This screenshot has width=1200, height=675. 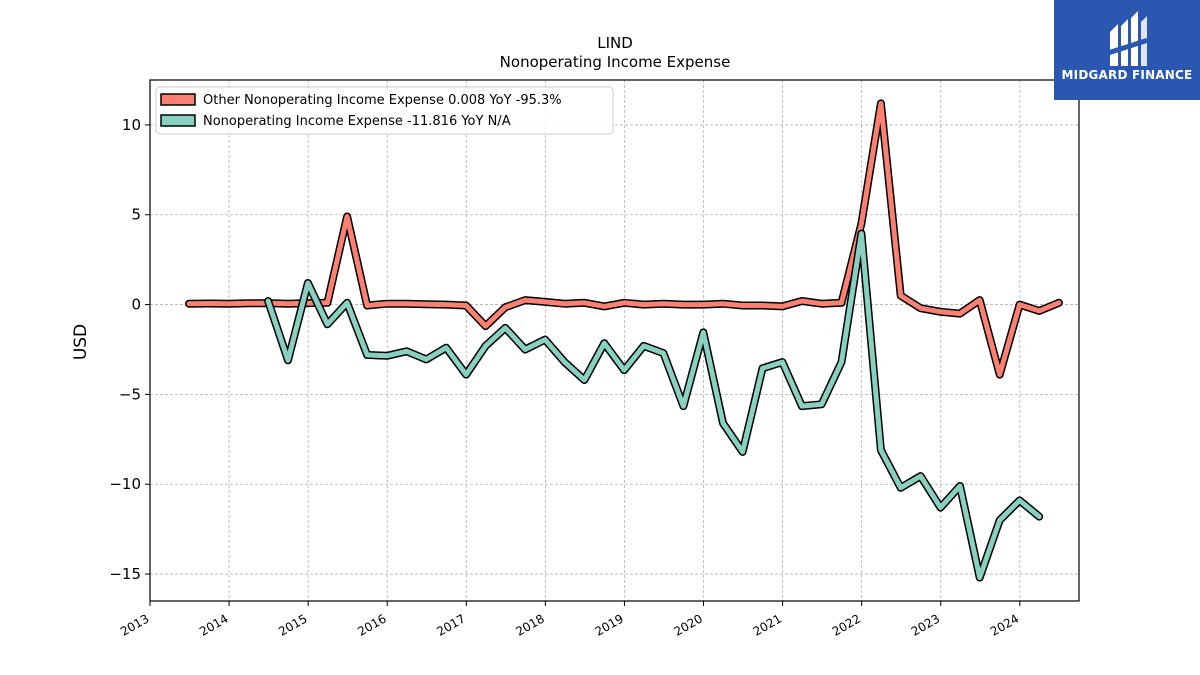 What do you see at coordinates (125, 484) in the screenshot?
I see `y-tick-label: −10` at bounding box center [125, 484].